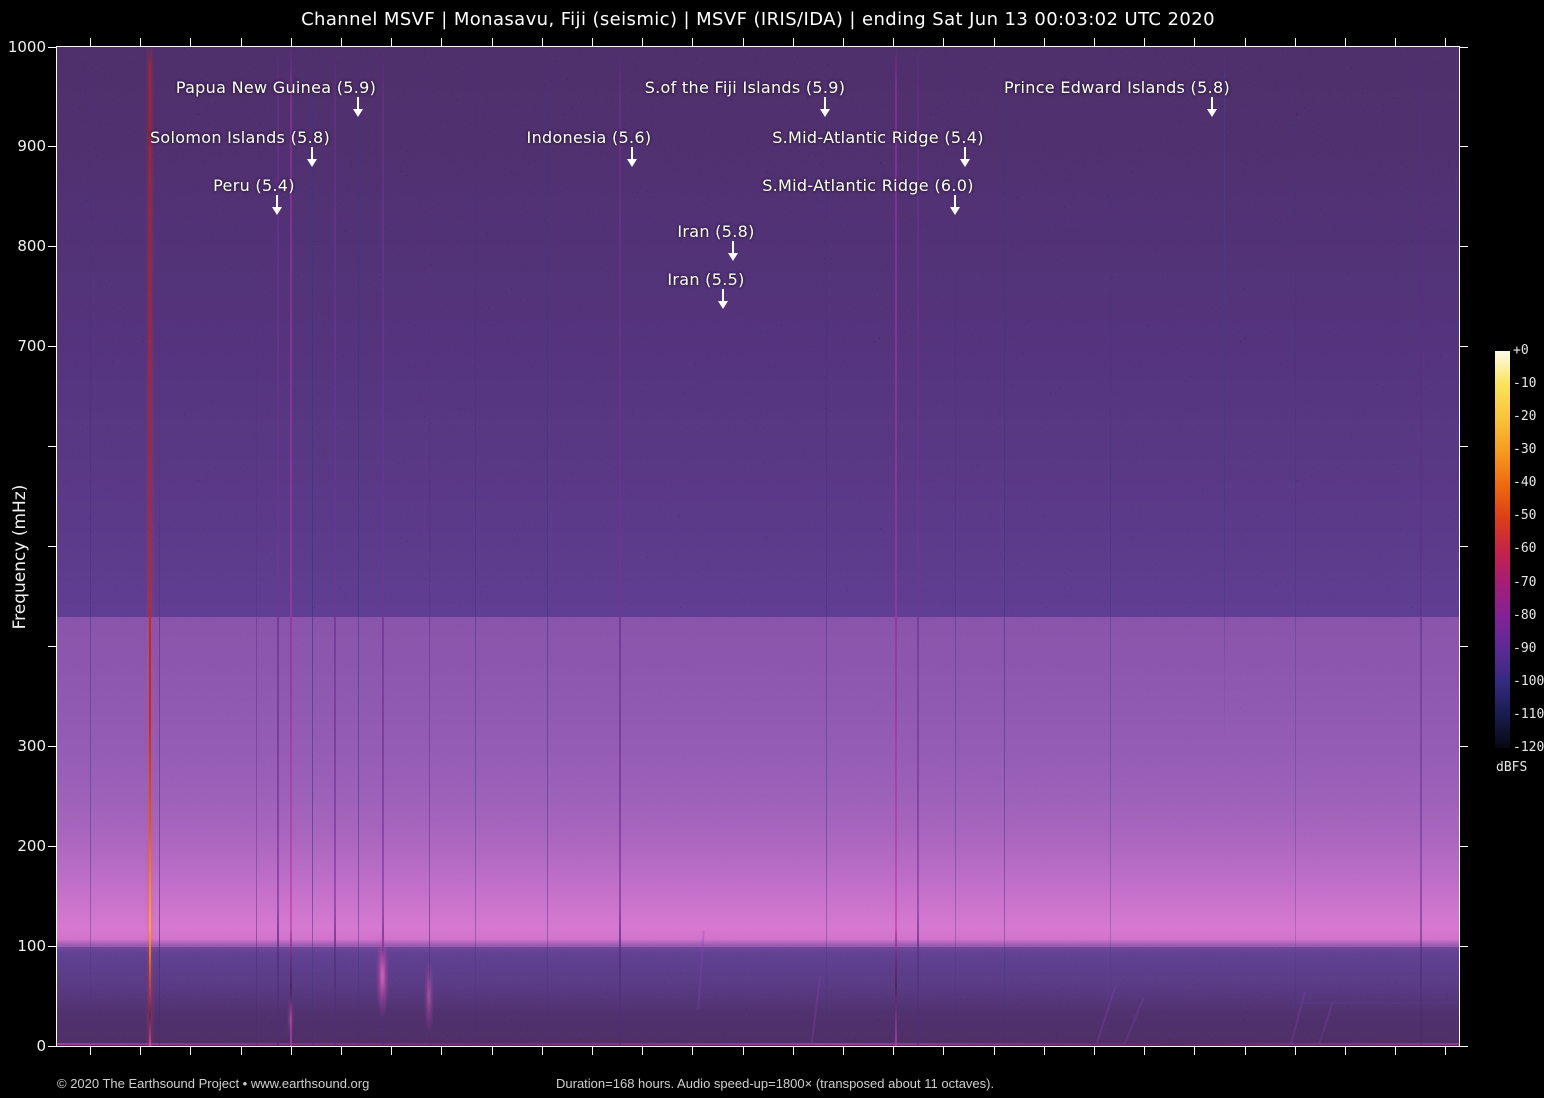 Image resolution: width=1544 pixels, height=1098 pixels. Describe the element at coordinates (1375, 1003) in the screenshot. I see `texture-streak-horizontal` at that location.